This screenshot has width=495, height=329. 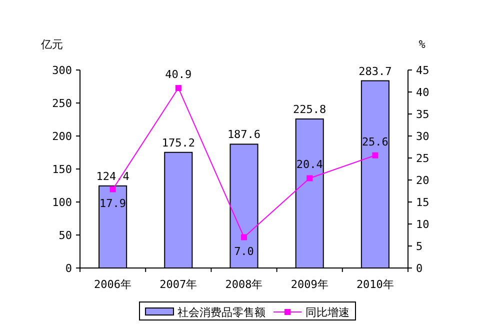 I want to click on legend-label: 社会消费品零售额, so click(x=222, y=312).